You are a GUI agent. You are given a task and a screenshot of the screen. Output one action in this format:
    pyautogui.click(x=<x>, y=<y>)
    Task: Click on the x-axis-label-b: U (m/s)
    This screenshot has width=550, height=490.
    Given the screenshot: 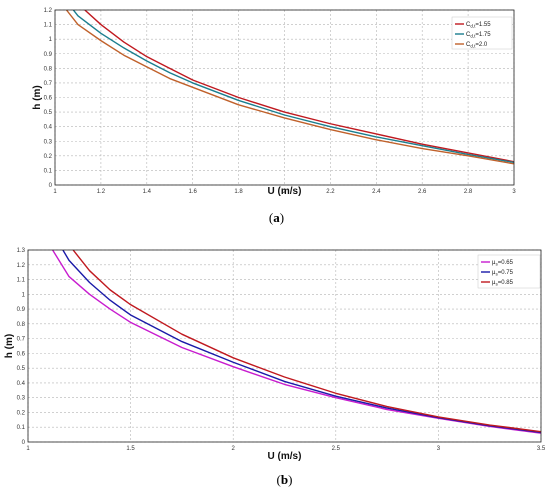 What is the action you would take?
    pyautogui.click(x=285, y=456)
    